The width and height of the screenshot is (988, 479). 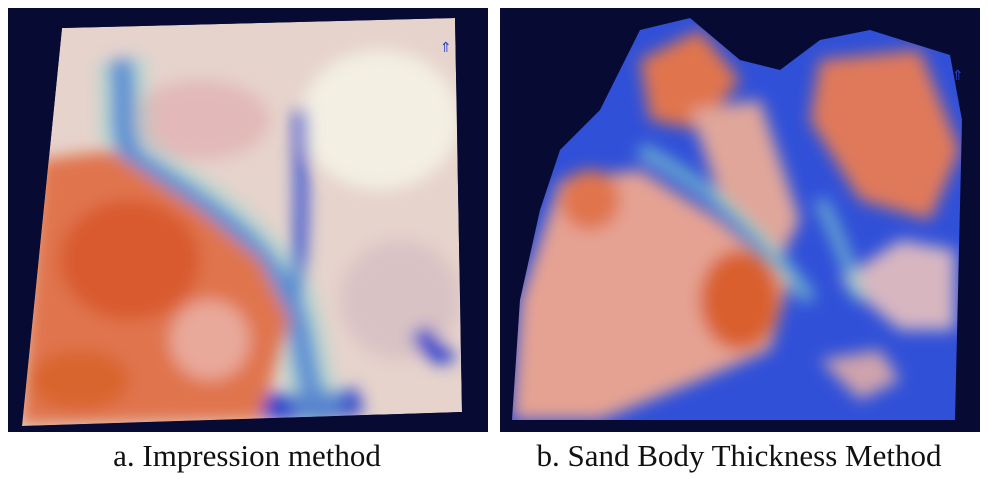 What do you see at coordinates (739, 455) in the screenshot?
I see `caption: b. Sand Body Thickness Method` at bounding box center [739, 455].